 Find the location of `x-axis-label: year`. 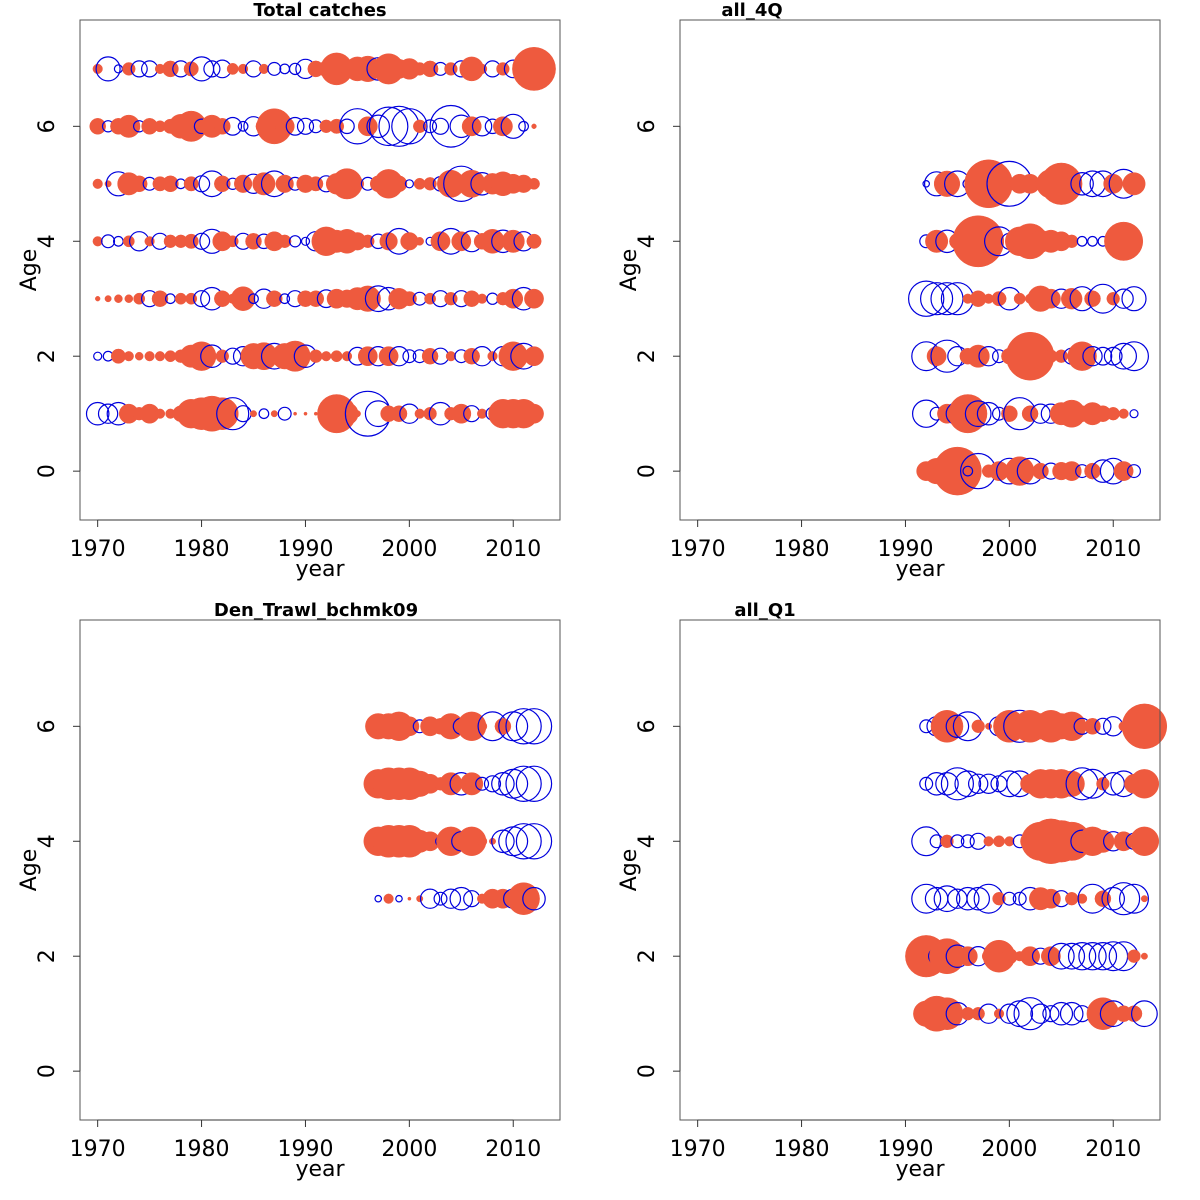

x-axis-label: year is located at coordinates (920, 569).